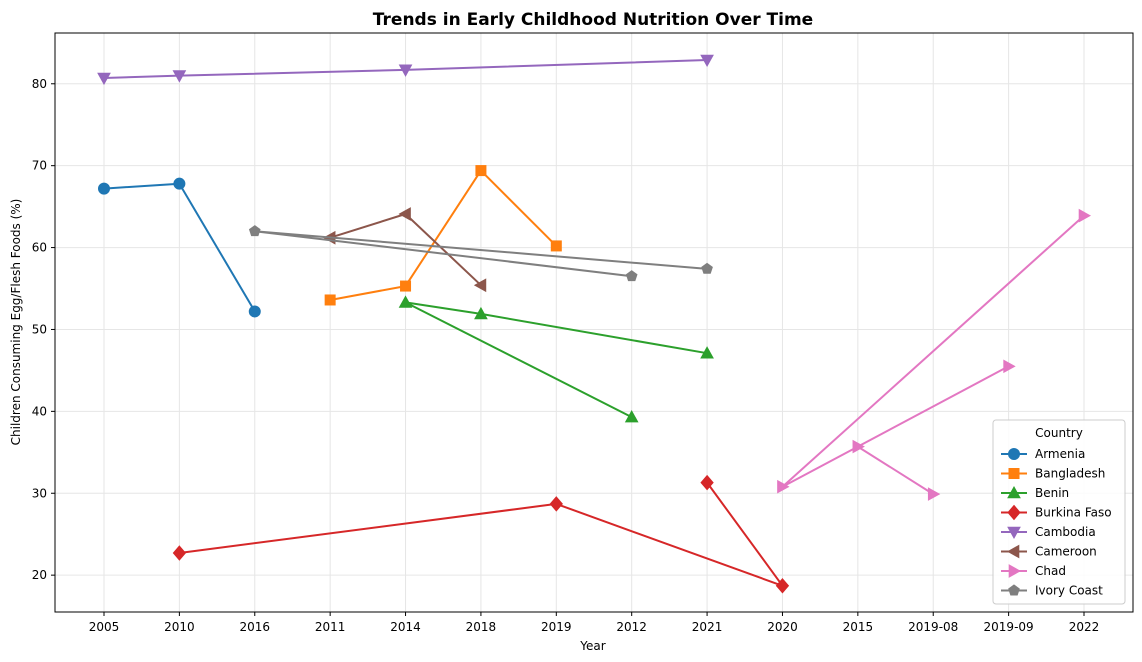  Describe the element at coordinates (1070, 474) in the screenshot. I see `legend-label: Bangladesh` at that location.